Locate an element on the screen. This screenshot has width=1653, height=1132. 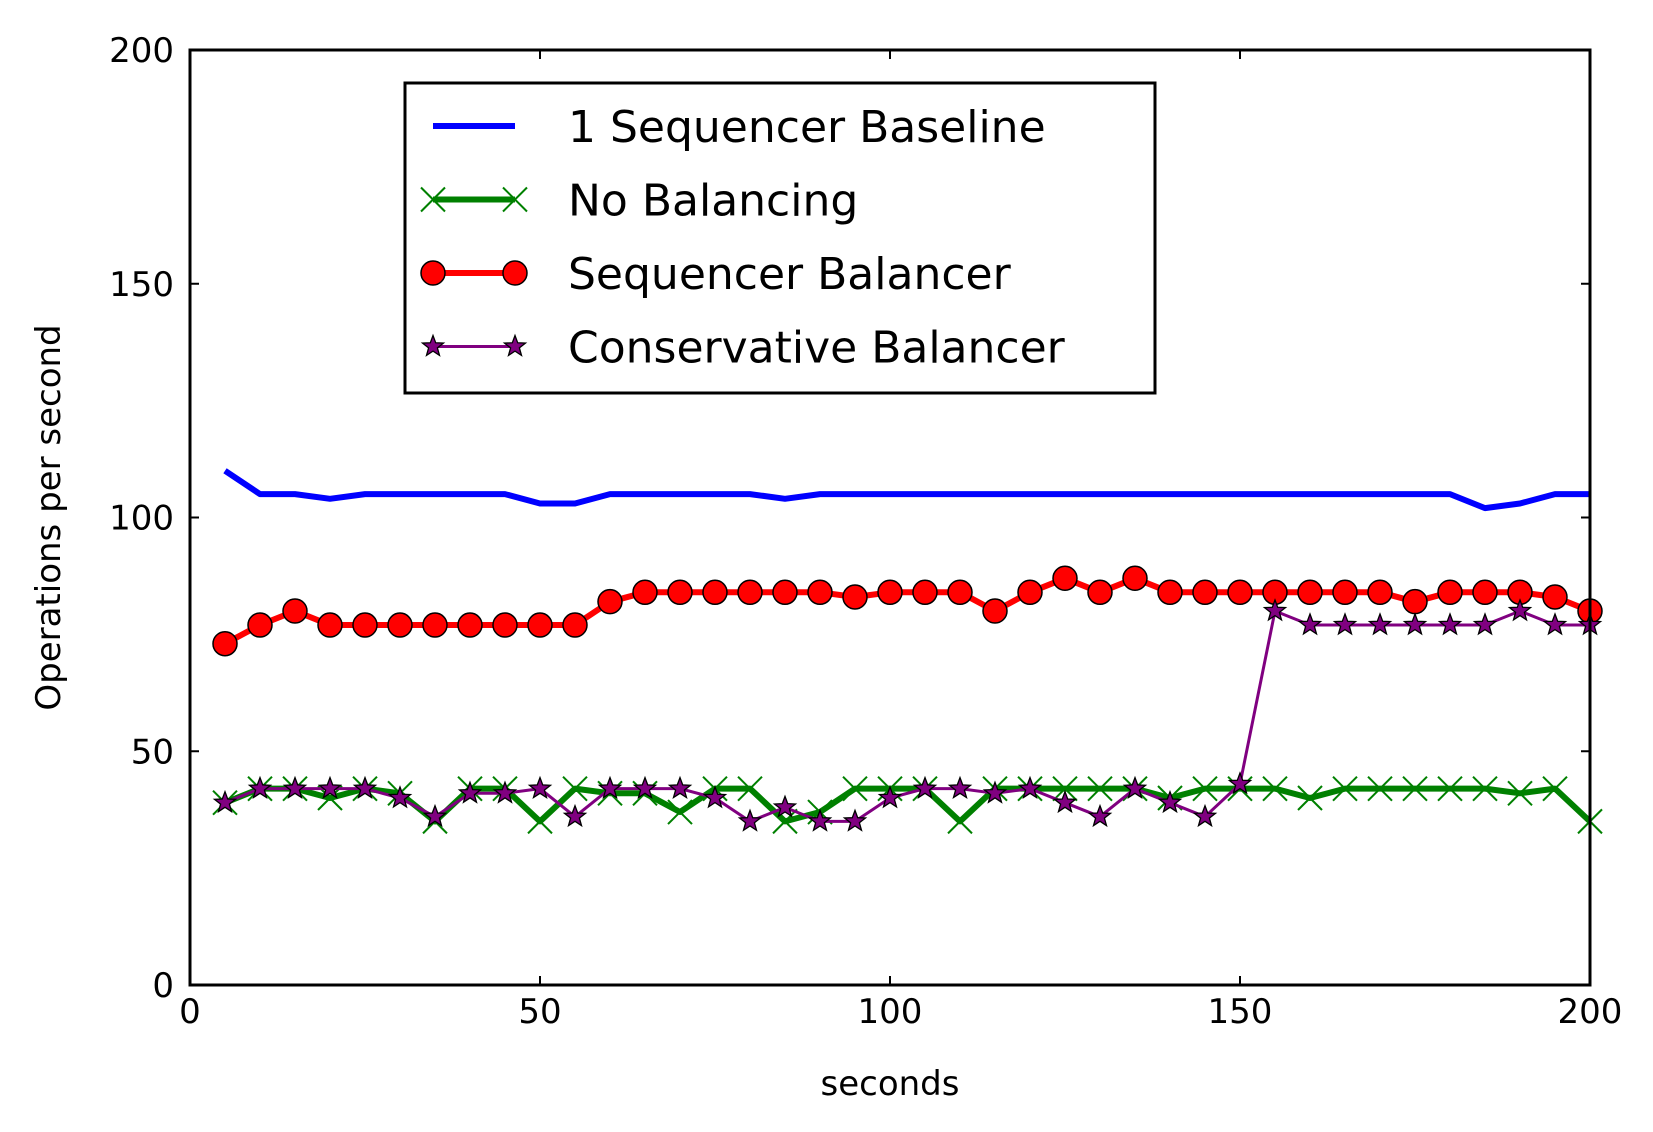
series-sequencer-balancer is located at coordinates (907, 611).